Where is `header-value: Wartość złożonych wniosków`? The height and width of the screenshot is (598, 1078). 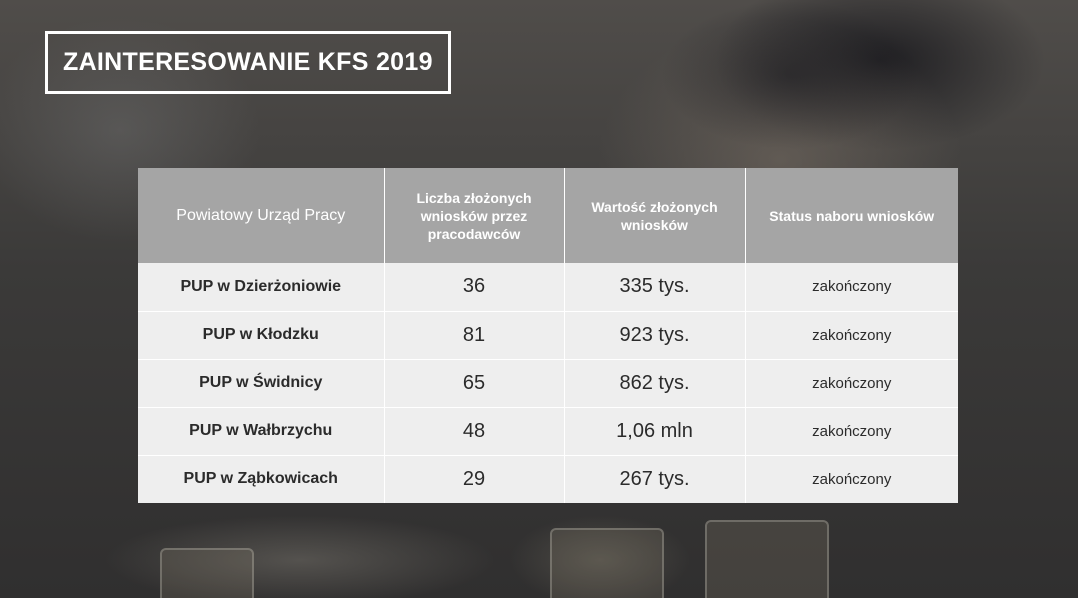
header-value: Wartość złożonych wniosków is located at coordinates (655, 215).